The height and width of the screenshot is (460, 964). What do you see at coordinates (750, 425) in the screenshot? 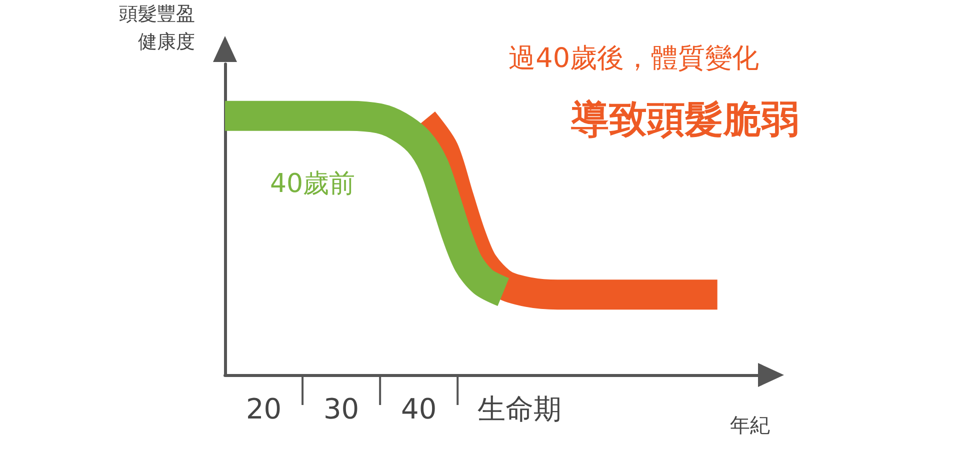
I see `x-axis-title: 年紀` at bounding box center [750, 425].